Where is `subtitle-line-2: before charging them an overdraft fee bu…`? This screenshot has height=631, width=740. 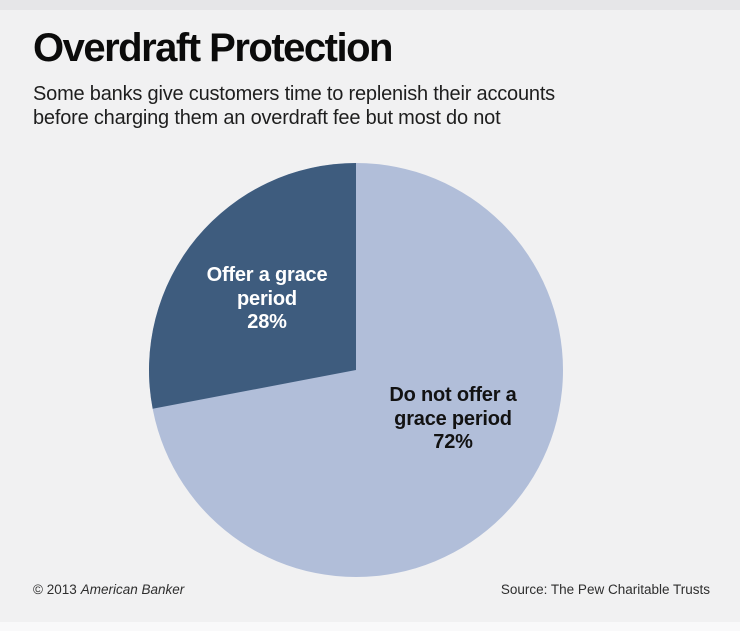 subtitle-line-2: before charging them an overdraft fee bu… is located at coordinates (267, 118).